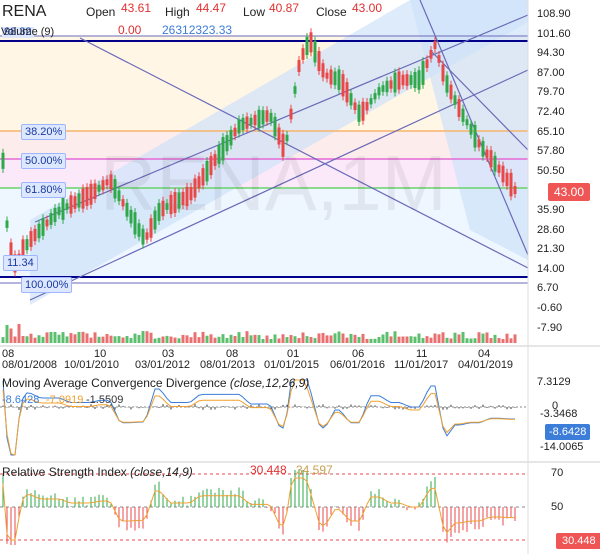 The height and width of the screenshot is (554, 600). I want to click on rsi-axis-50: 50, so click(557, 507).